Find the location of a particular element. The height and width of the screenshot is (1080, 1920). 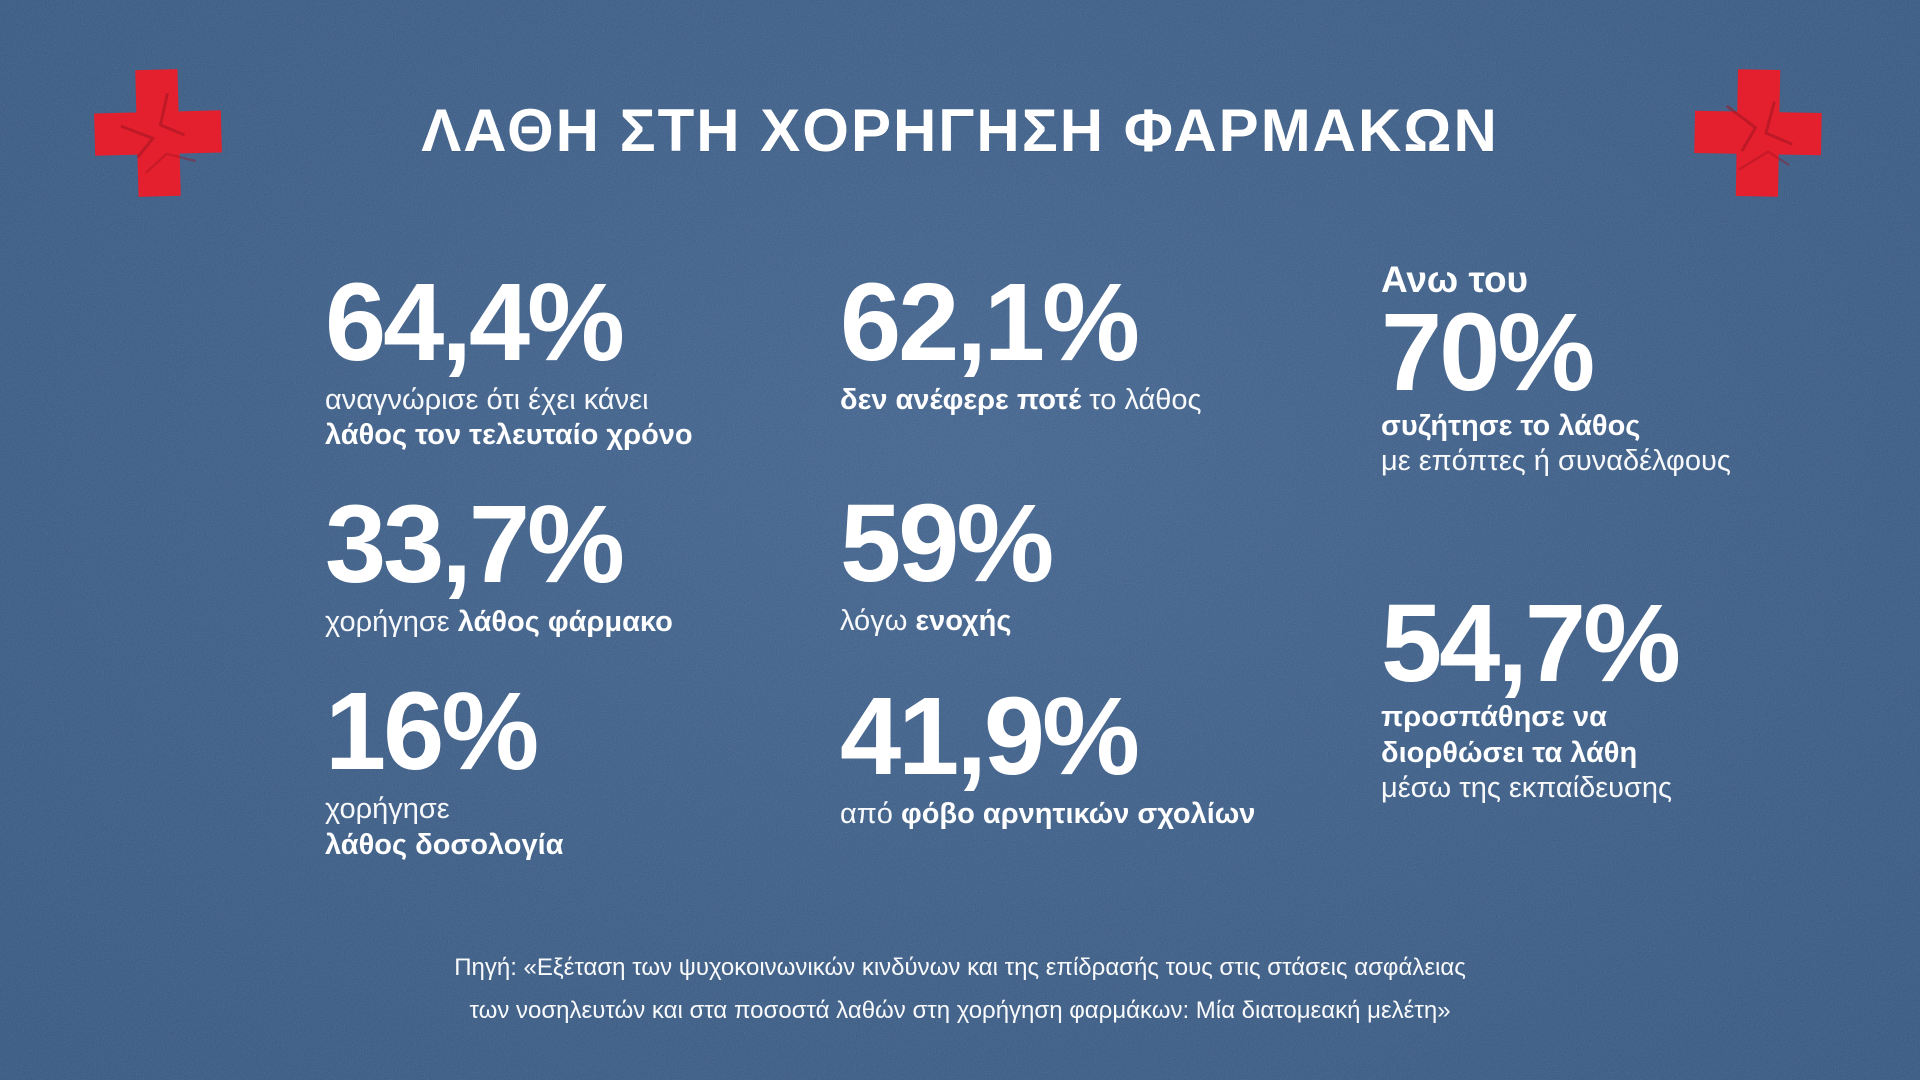

stat-value: 59% is located at coordinates (947, 544).